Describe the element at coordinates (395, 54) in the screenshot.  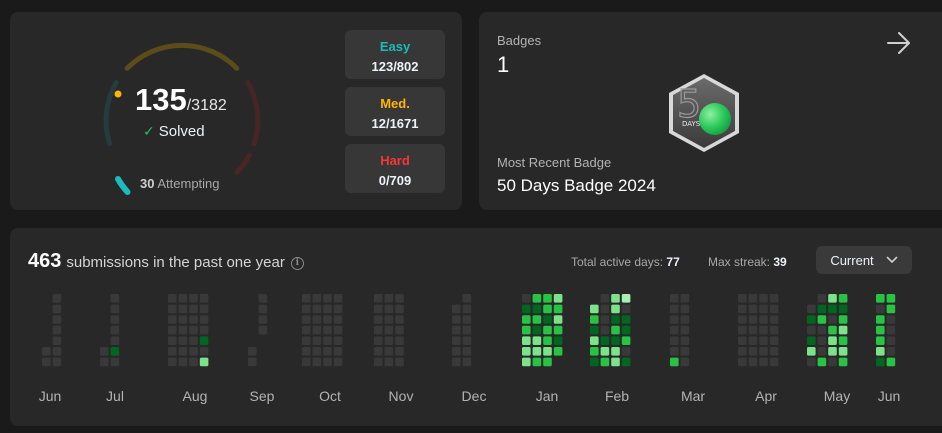
I see `difficulty-easy: Easy 123/802` at that location.